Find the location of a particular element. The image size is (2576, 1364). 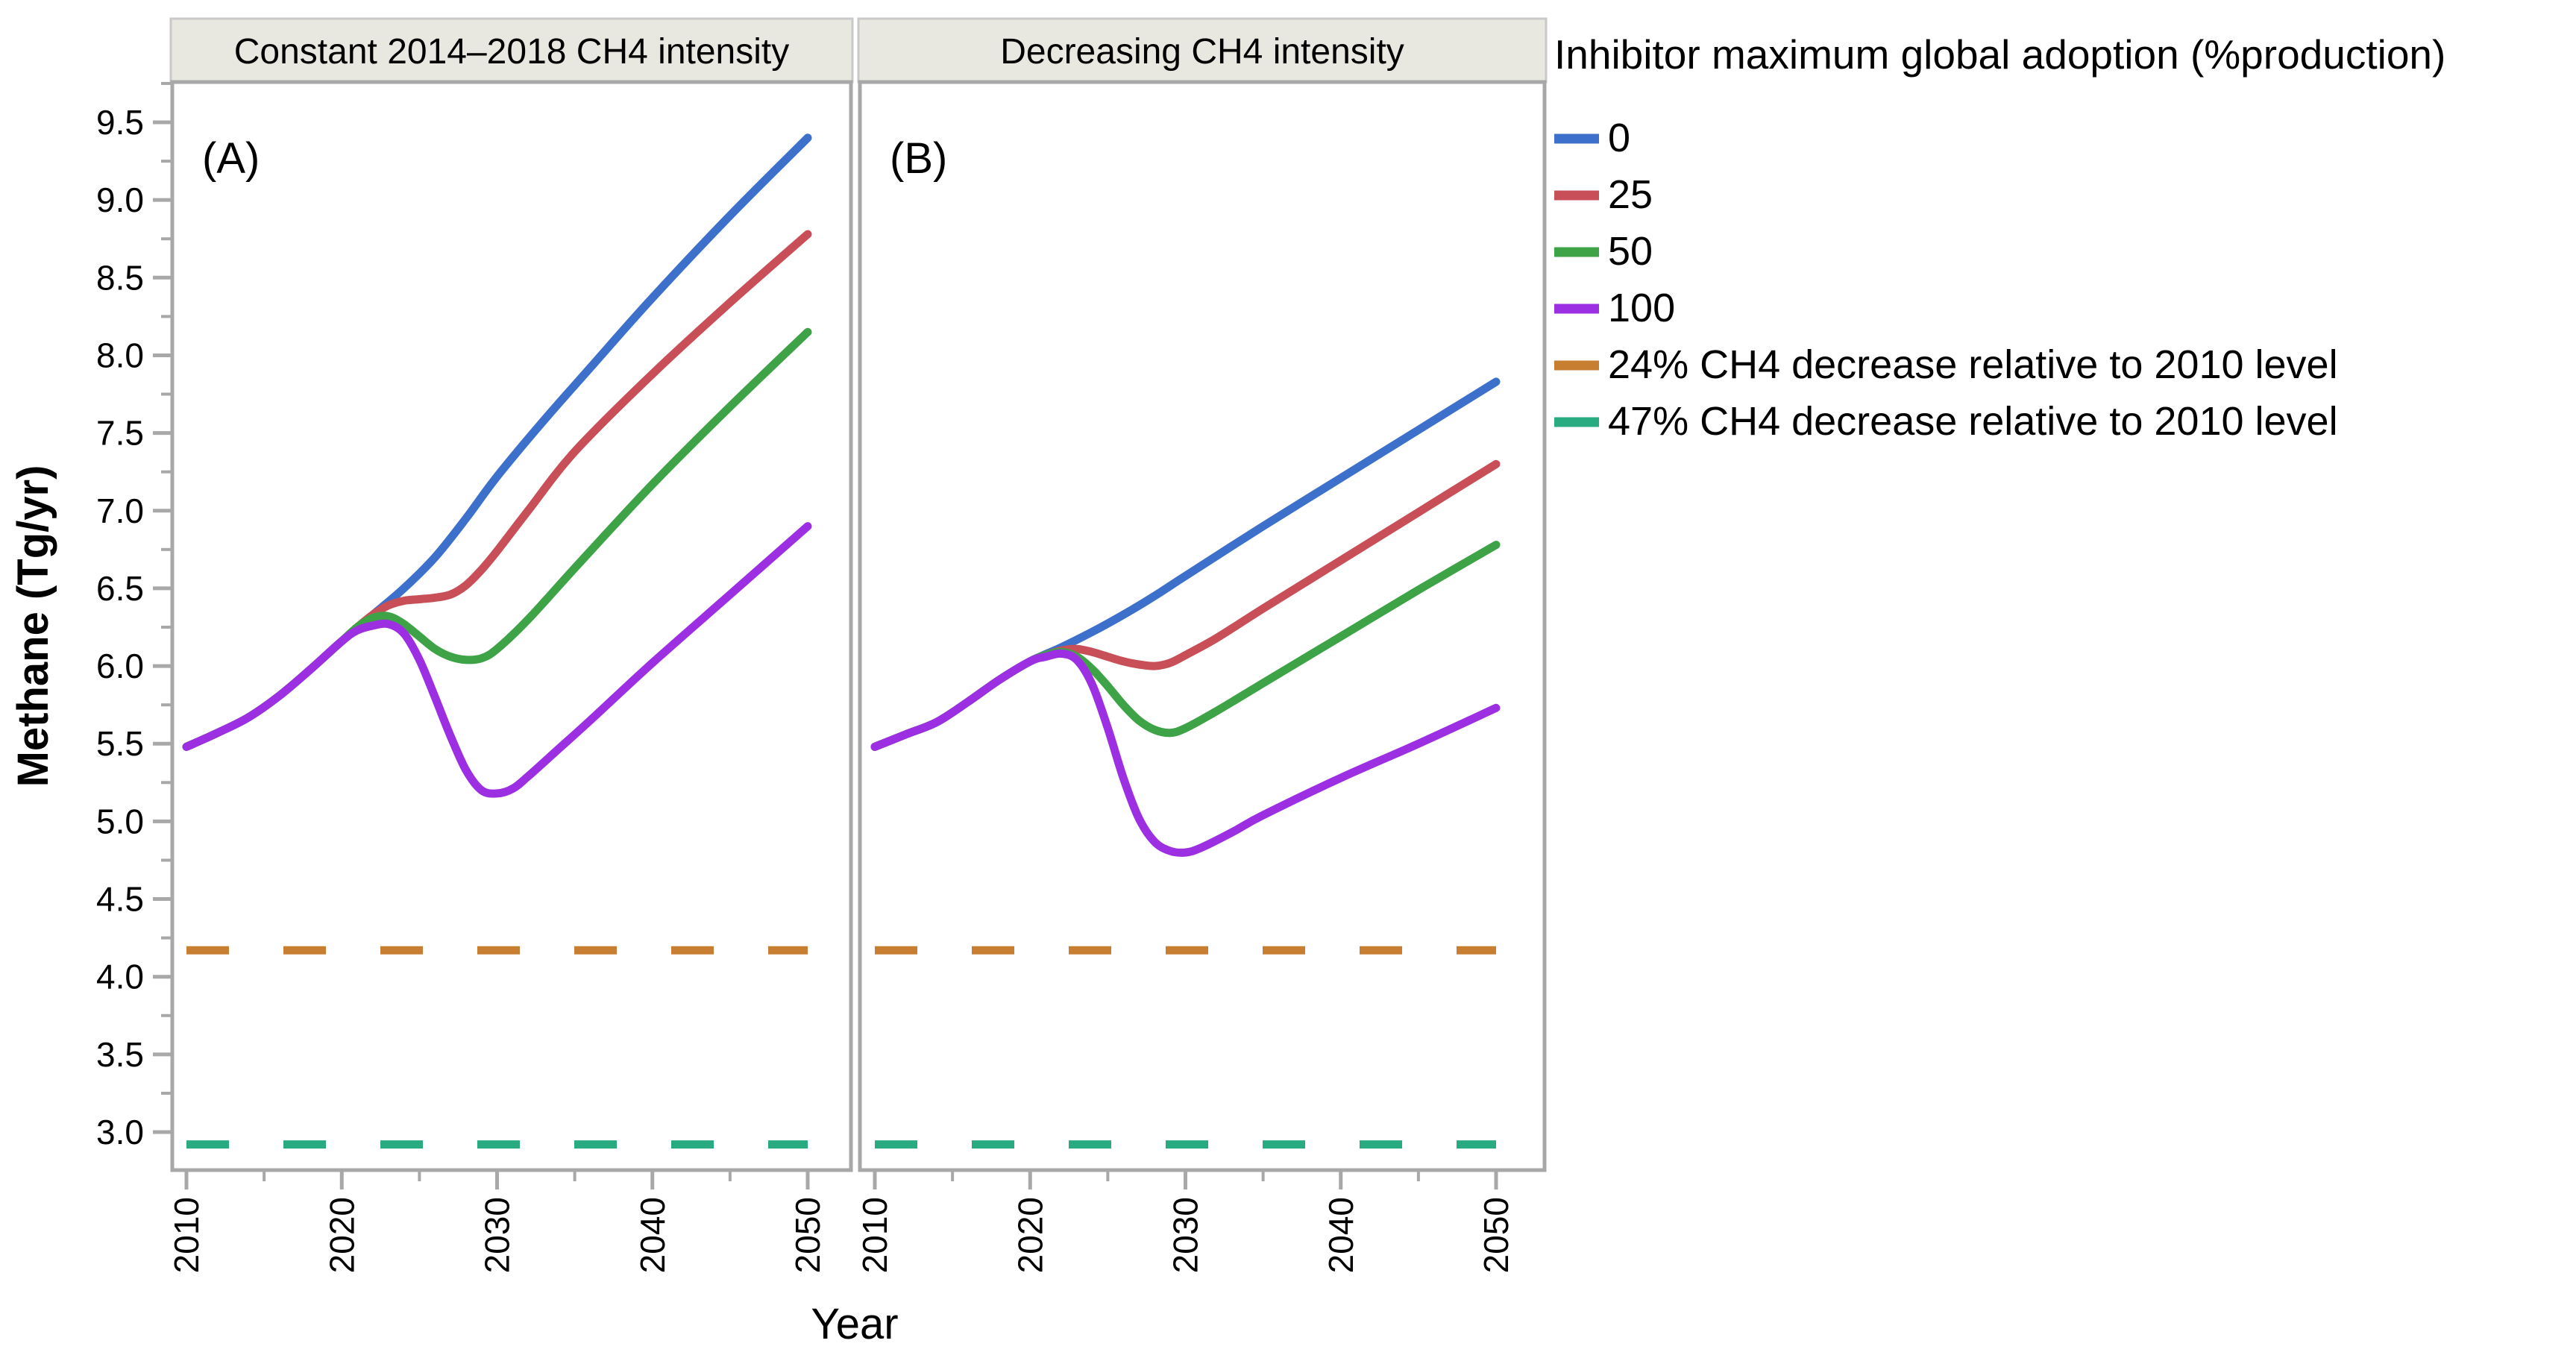

x-axis-title: Year is located at coordinates (855, 1324).